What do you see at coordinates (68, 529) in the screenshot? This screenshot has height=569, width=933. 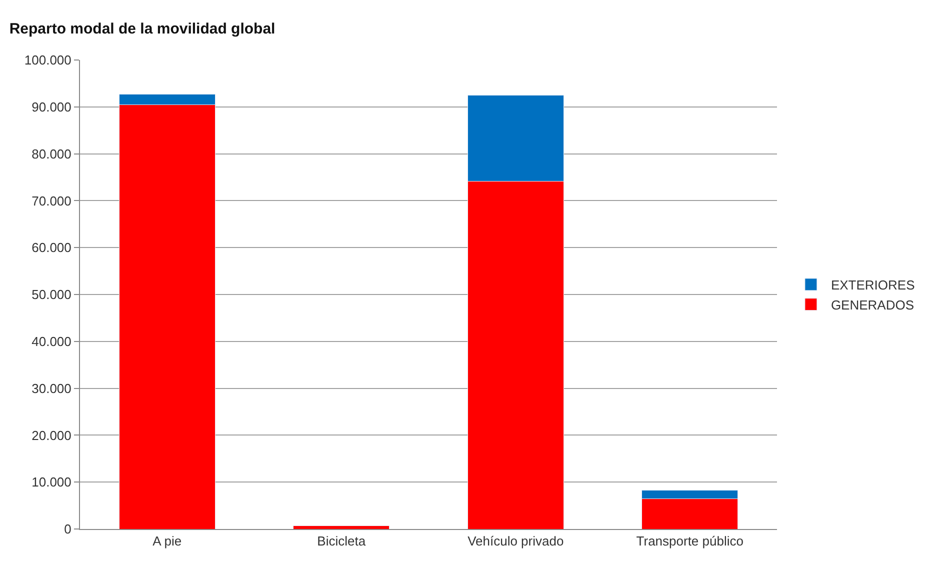 I see `y-tick-label: 0` at bounding box center [68, 529].